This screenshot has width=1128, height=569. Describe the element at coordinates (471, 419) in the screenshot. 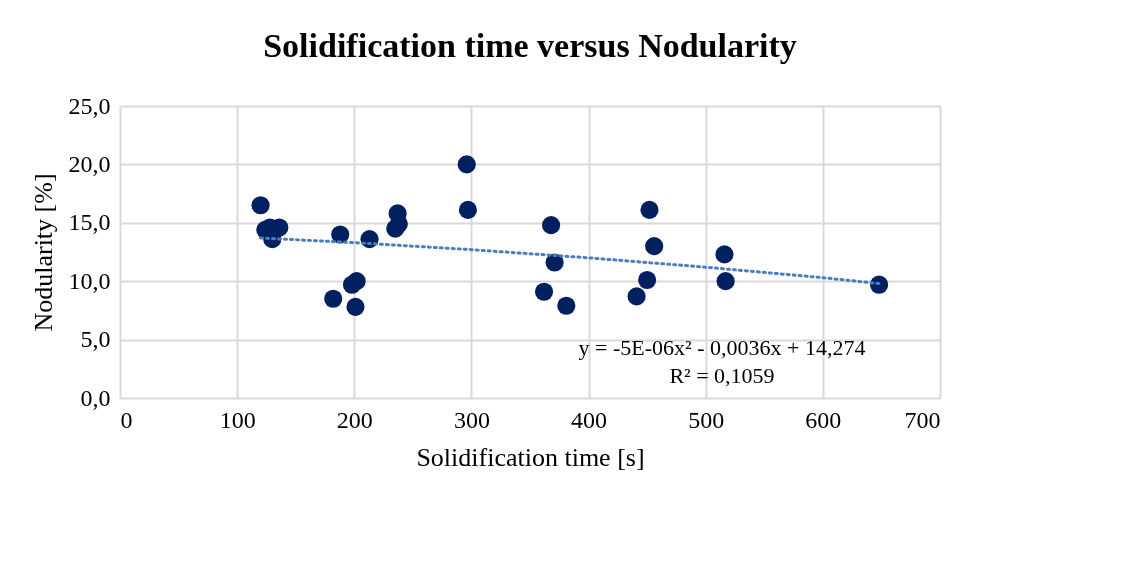

I see `x-tick-label: 300` at that location.